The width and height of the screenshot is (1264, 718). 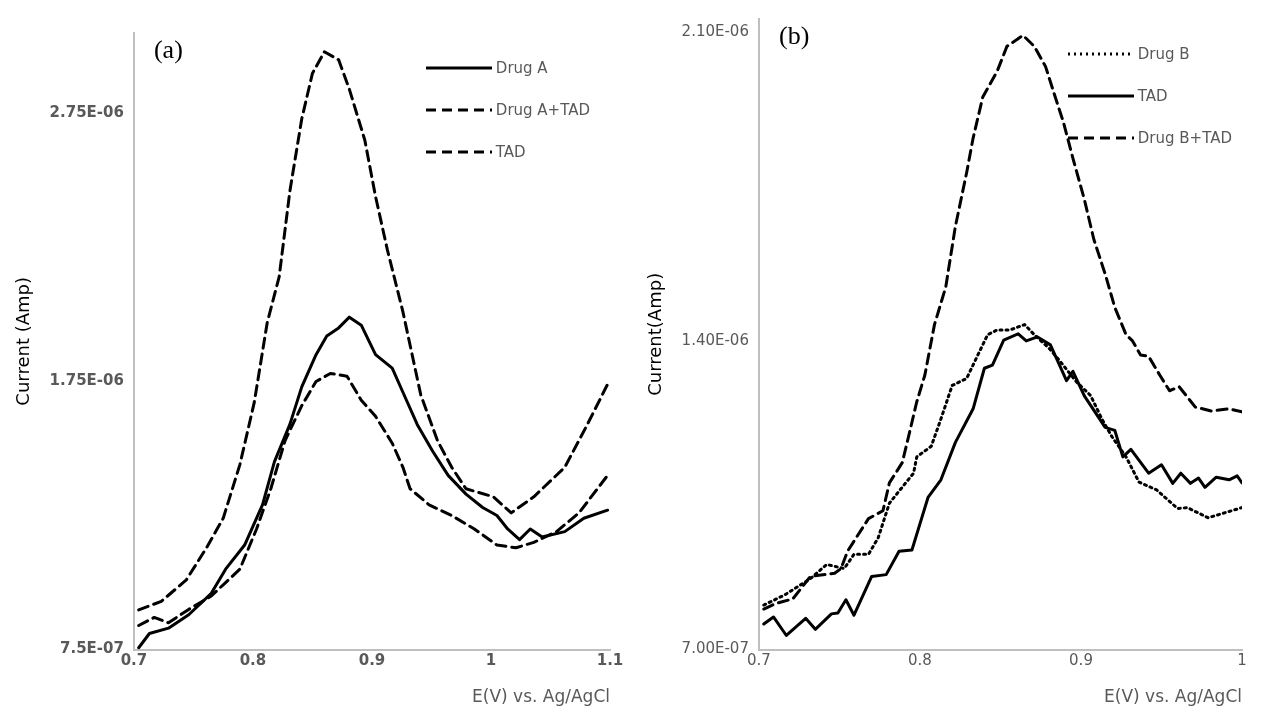 What do you see at coordinates (794, 36) in the screenshot?
I see `annotation: (b)` at bounding box center [794, 36].